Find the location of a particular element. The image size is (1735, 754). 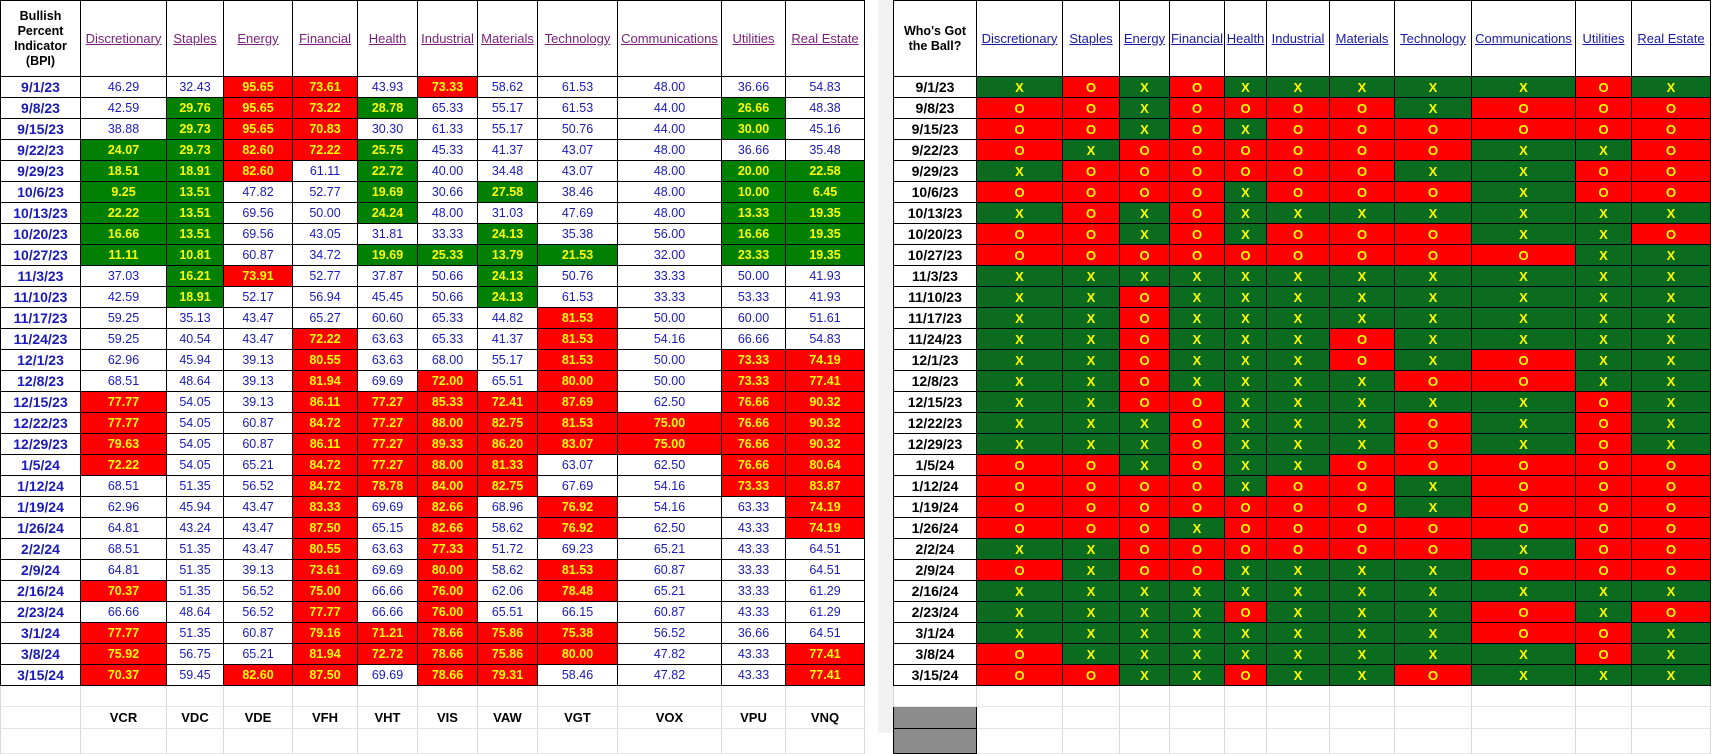

sector-link-health: Health is located at coordinates (387, 38).